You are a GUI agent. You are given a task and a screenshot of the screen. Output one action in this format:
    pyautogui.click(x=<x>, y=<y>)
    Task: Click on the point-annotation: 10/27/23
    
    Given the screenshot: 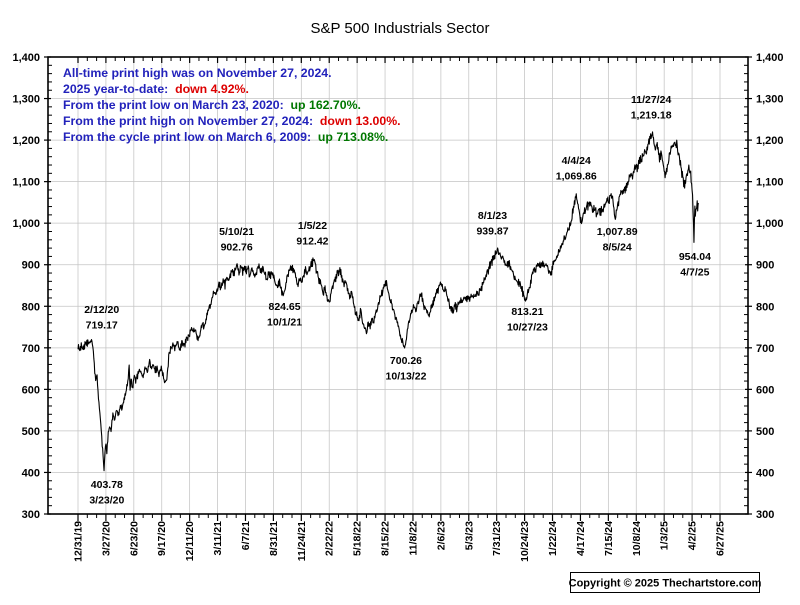 What is the action you would take?
    pyautogui.click(x=527, y=327)
    